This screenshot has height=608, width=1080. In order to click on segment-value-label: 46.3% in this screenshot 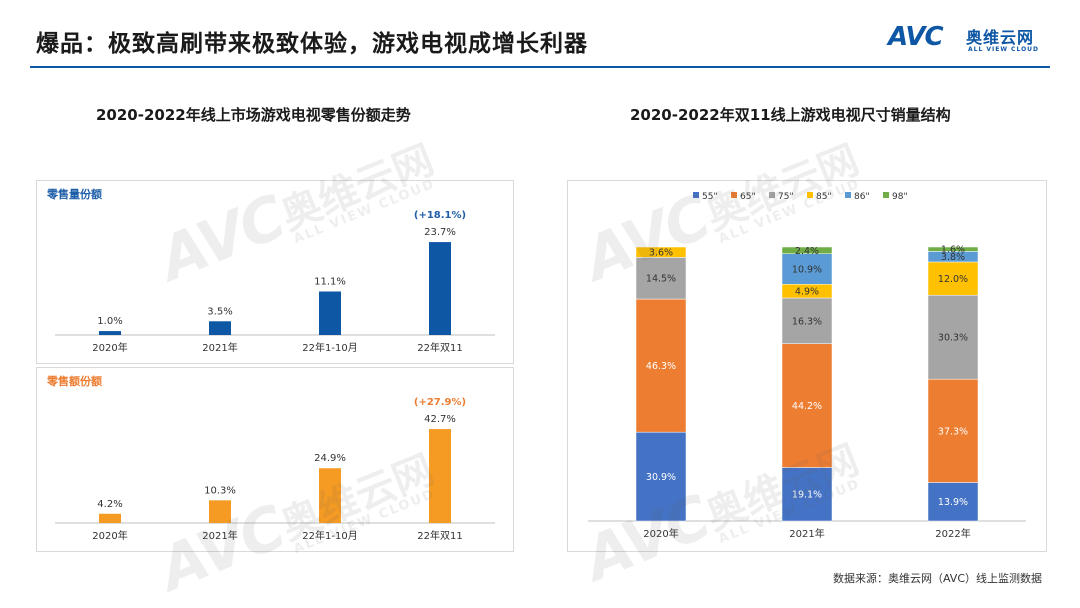, I will do `click(661, 366)`.